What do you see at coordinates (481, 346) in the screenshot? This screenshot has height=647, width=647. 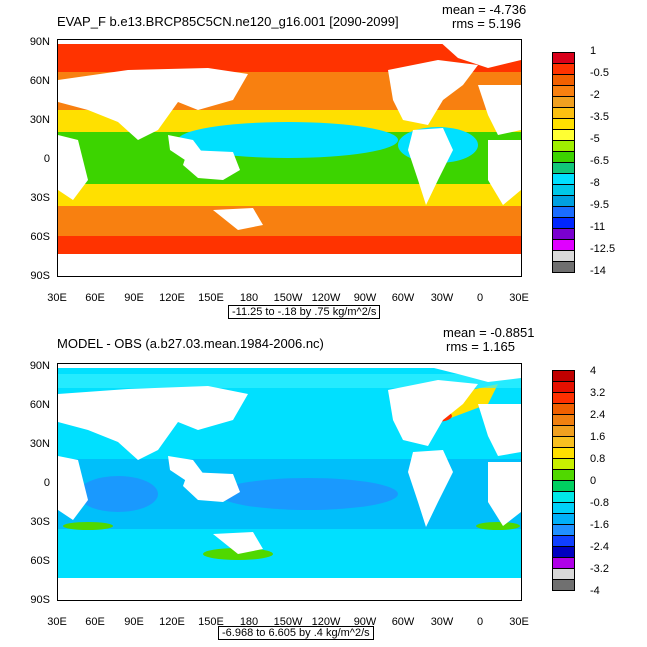 I see `rms-label: rms = 1.165` at bounding box center [481, 346].